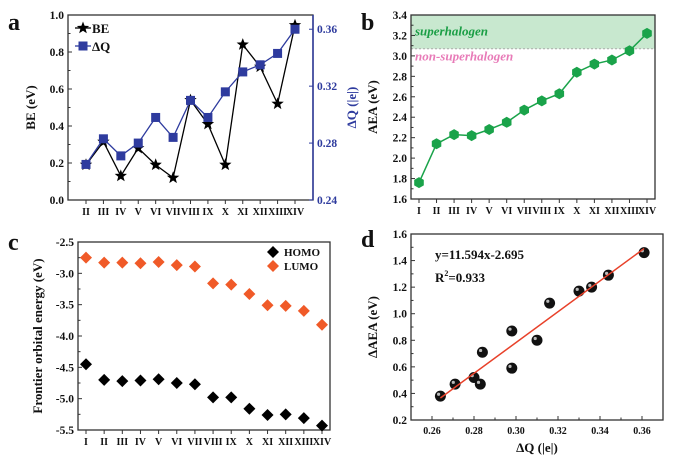  What do you see at coordinates (327, 87) in the screenshot?
I see `y2-tick-label: 0.32` at bounding box center [327, 87].